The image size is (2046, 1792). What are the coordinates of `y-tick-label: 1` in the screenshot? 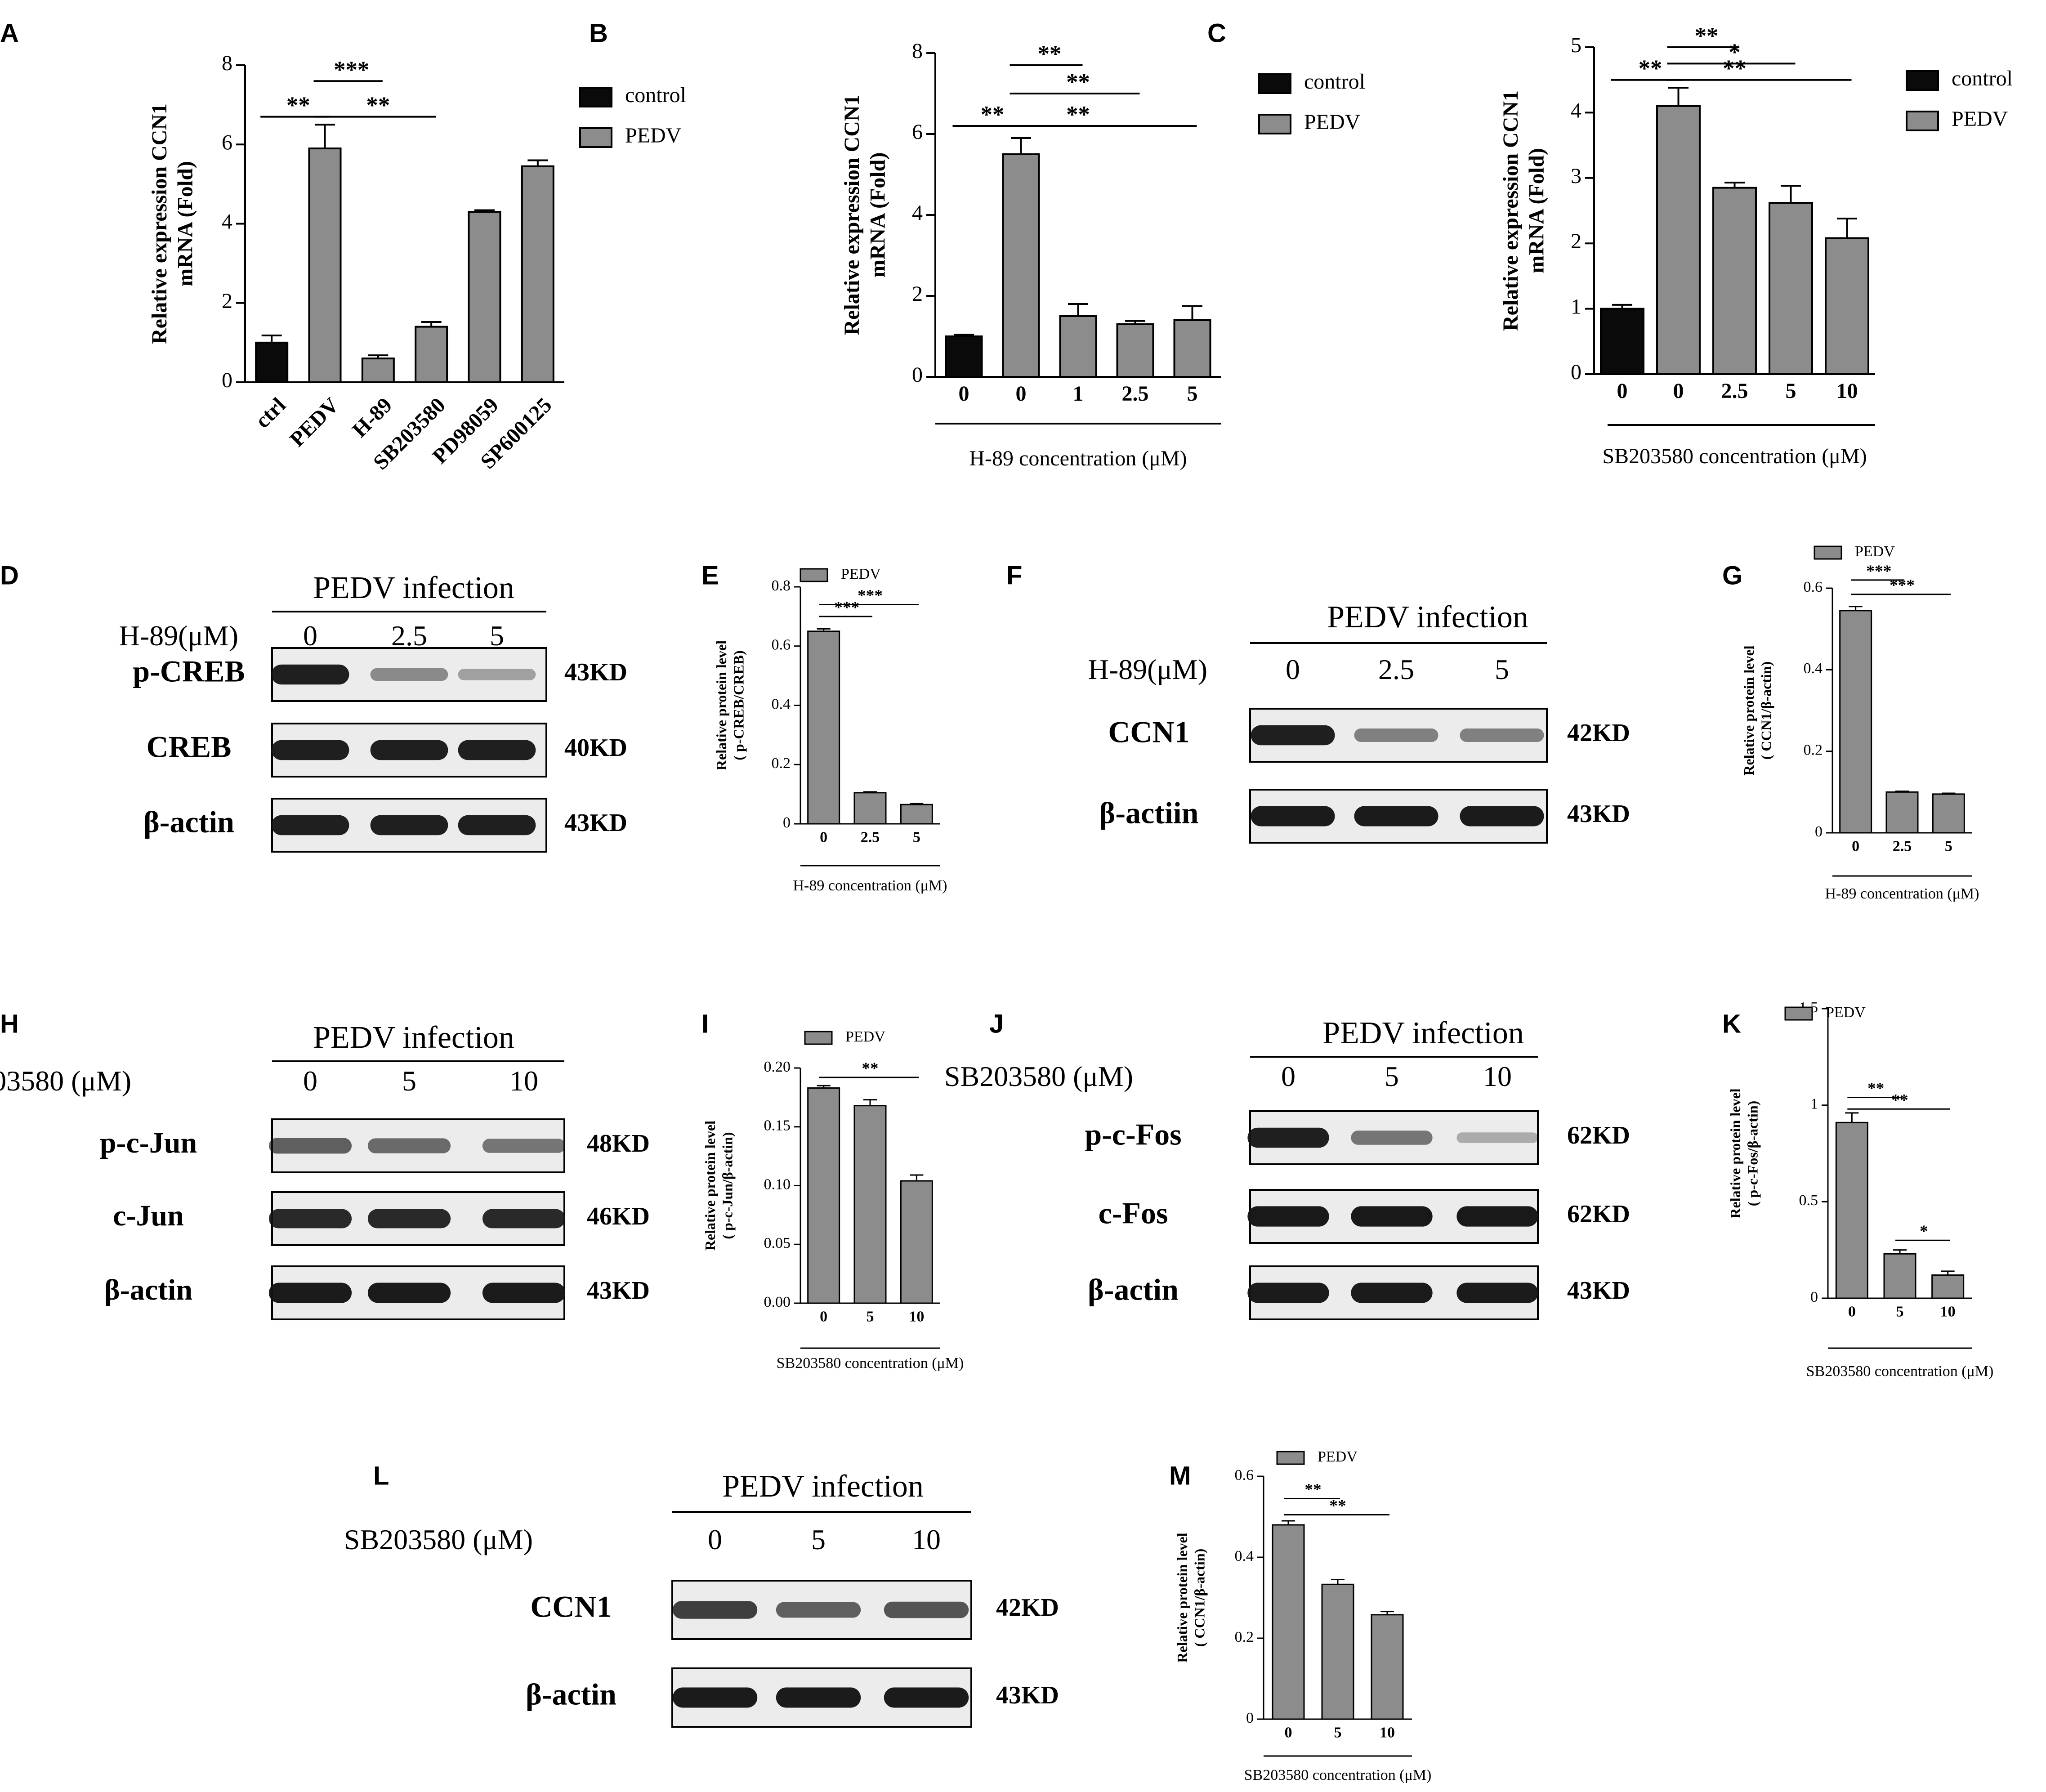 It's located at (1814, 1104).